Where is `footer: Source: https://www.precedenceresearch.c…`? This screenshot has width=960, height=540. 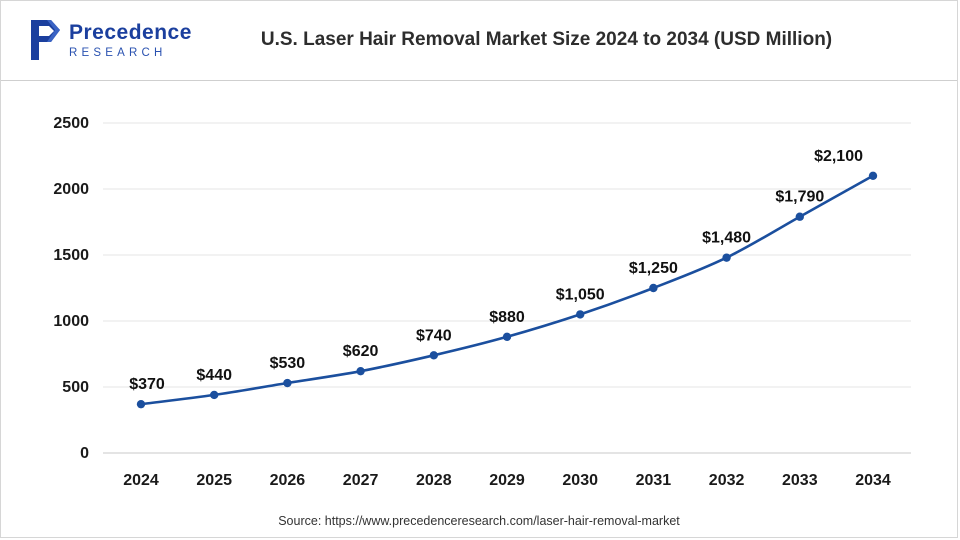
footer: Source: https://www.precedenceresearch.c… is located at coordinates (479, 521).